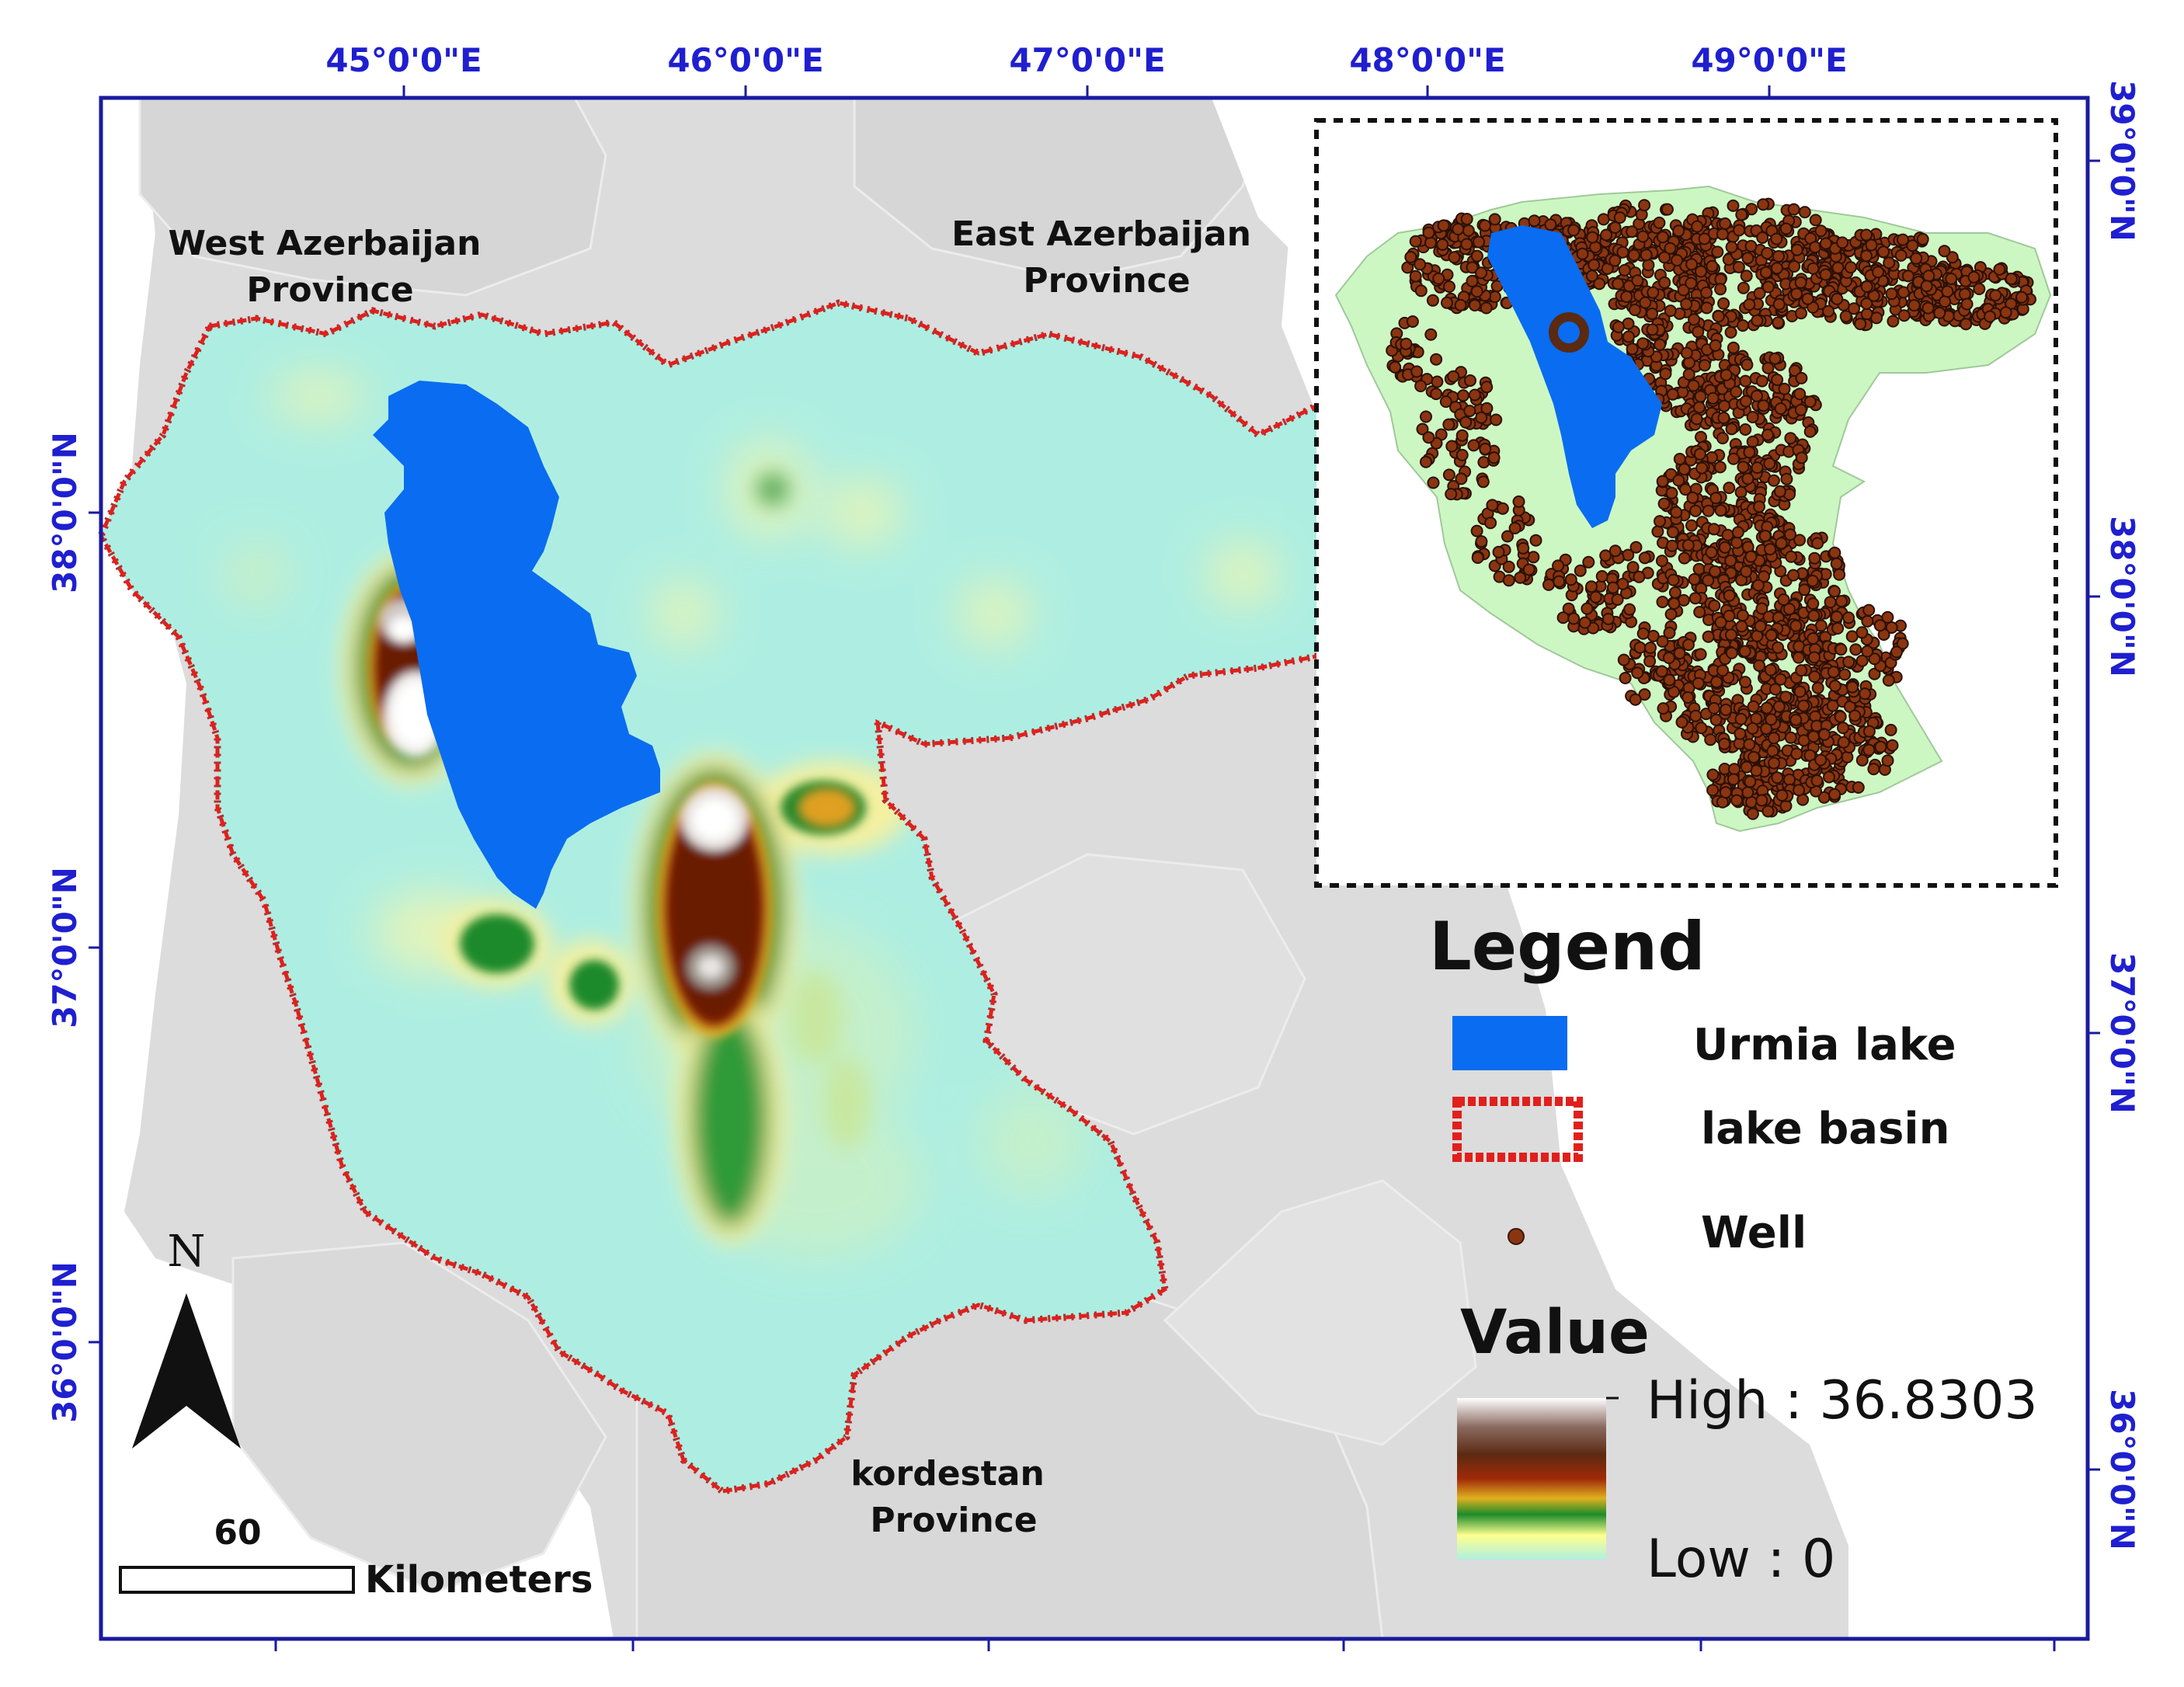 This screenshot has width=2184, height=1687. Describe the element at coordinates (1532, 1479) in the screenshot. I see `value-color-ramp` at that location.